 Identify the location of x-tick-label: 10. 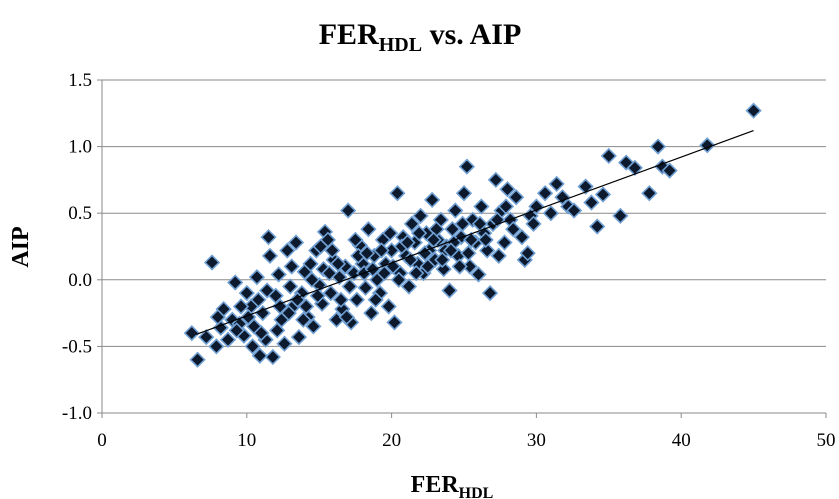
(246, 440).